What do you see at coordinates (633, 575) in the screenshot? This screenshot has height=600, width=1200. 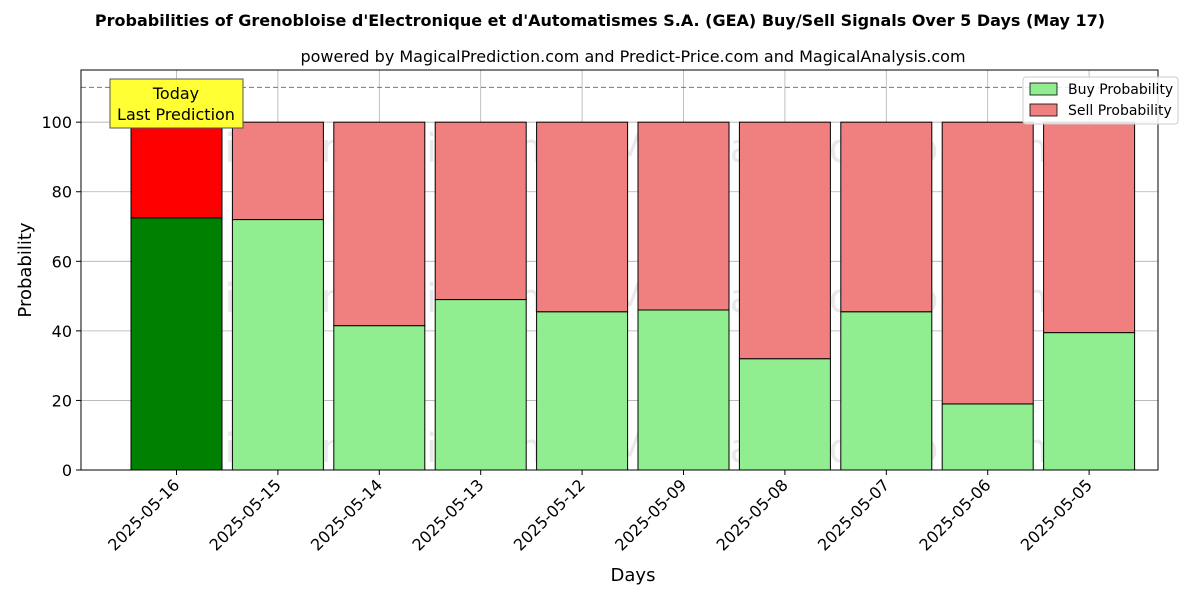 I see `x-axis-label: Days` at bounding box center [633, 575].